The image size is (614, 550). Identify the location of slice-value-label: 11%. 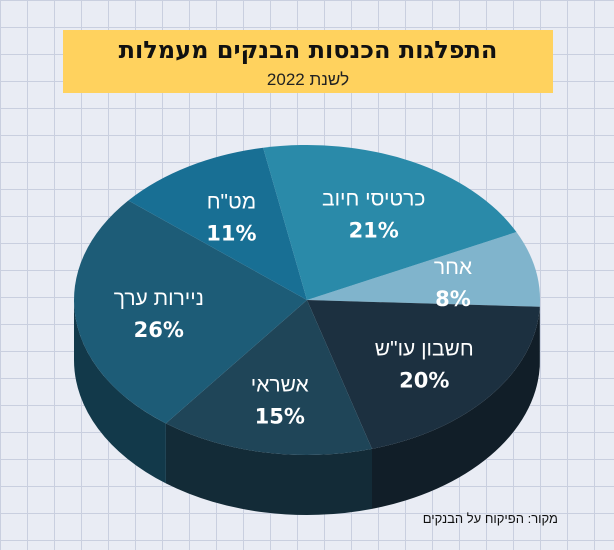
(231, 233).